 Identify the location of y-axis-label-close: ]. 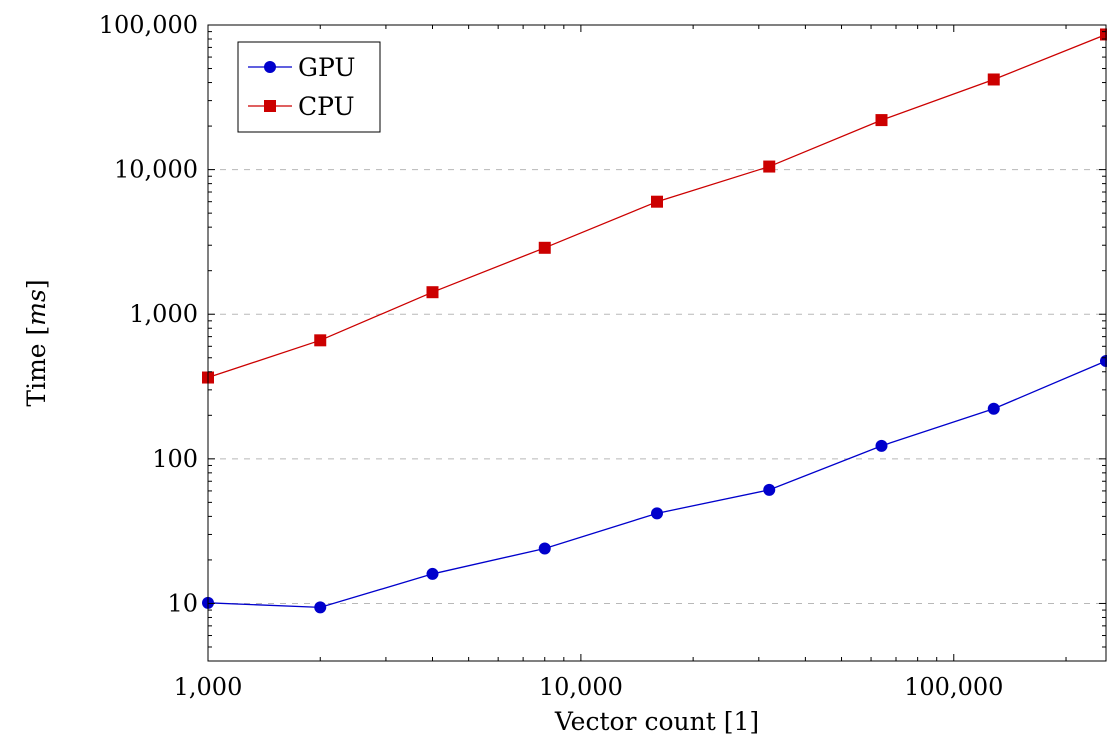
(36, 284).